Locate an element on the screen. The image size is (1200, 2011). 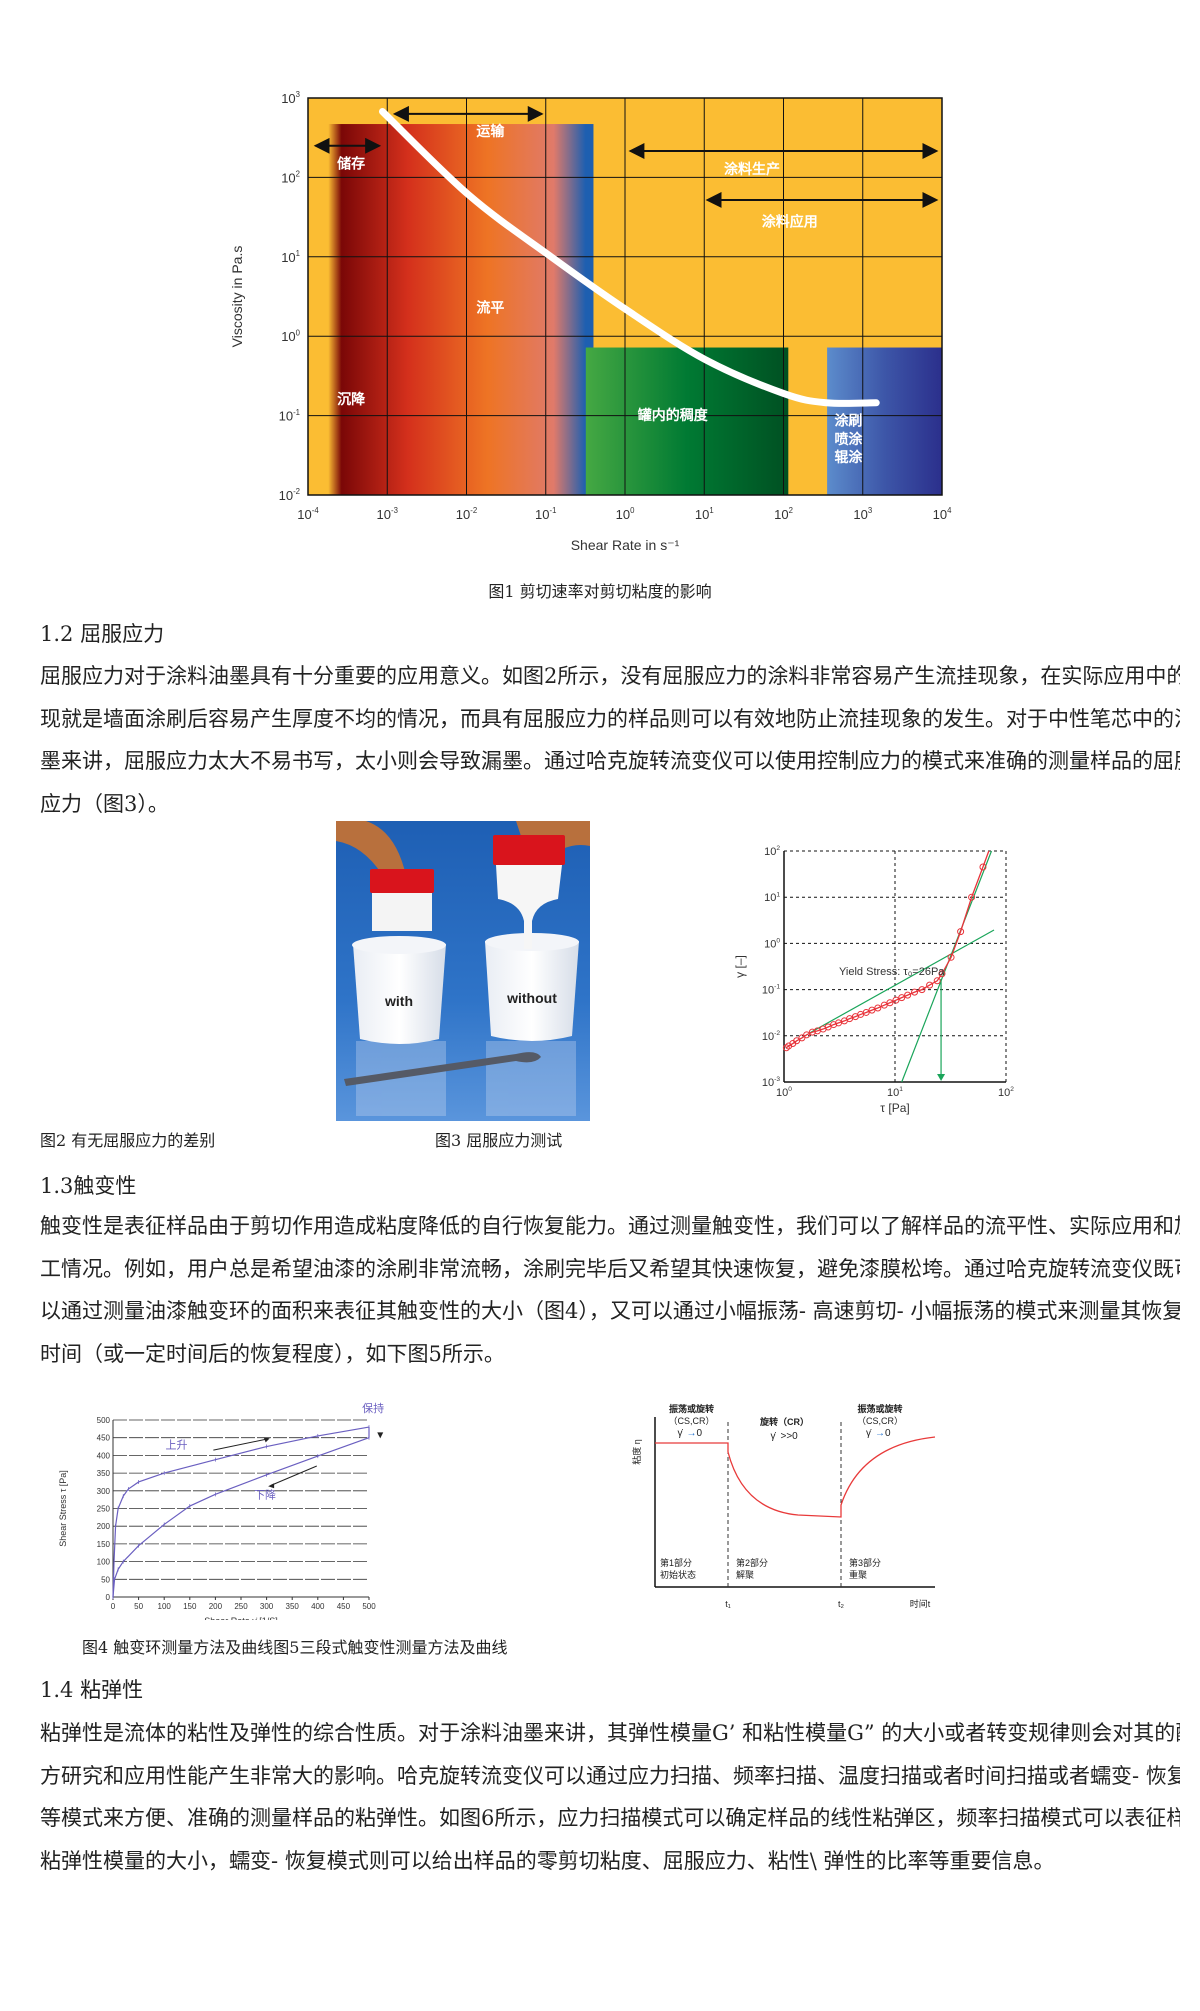
section-1-3-heading: 1.3触变性 is located at coordinates (88, 1186).